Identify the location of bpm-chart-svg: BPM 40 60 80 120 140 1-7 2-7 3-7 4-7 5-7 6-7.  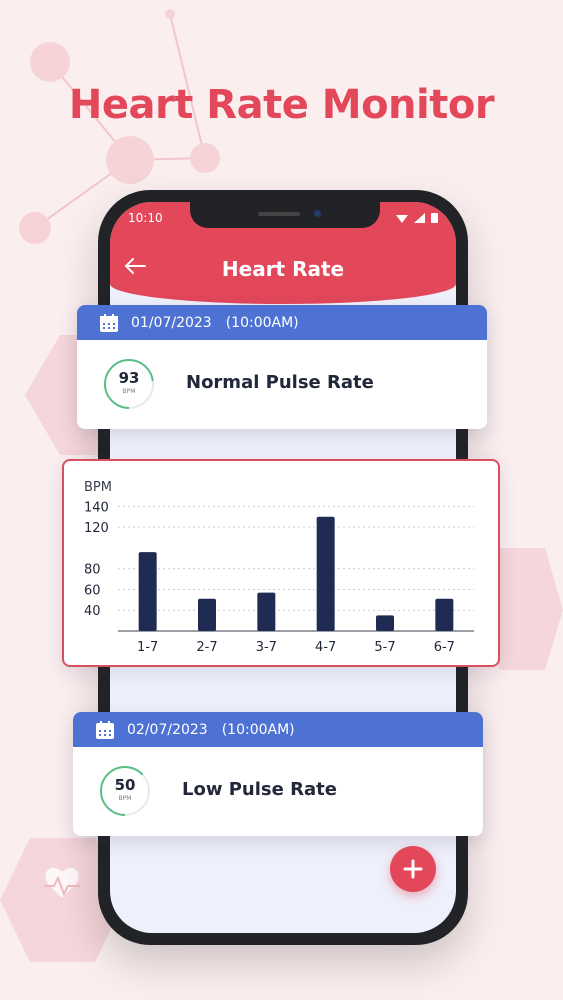
(279, 567).